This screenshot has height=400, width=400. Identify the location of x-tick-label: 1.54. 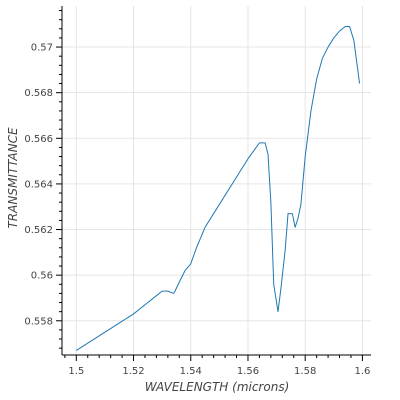
(191, 371).